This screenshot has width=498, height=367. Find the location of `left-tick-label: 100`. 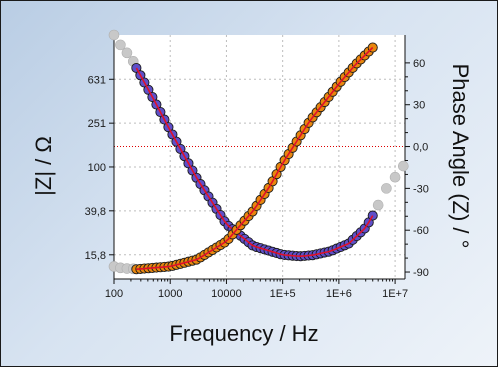

left-tick-label: 100 is located at coordinates (97, 168).